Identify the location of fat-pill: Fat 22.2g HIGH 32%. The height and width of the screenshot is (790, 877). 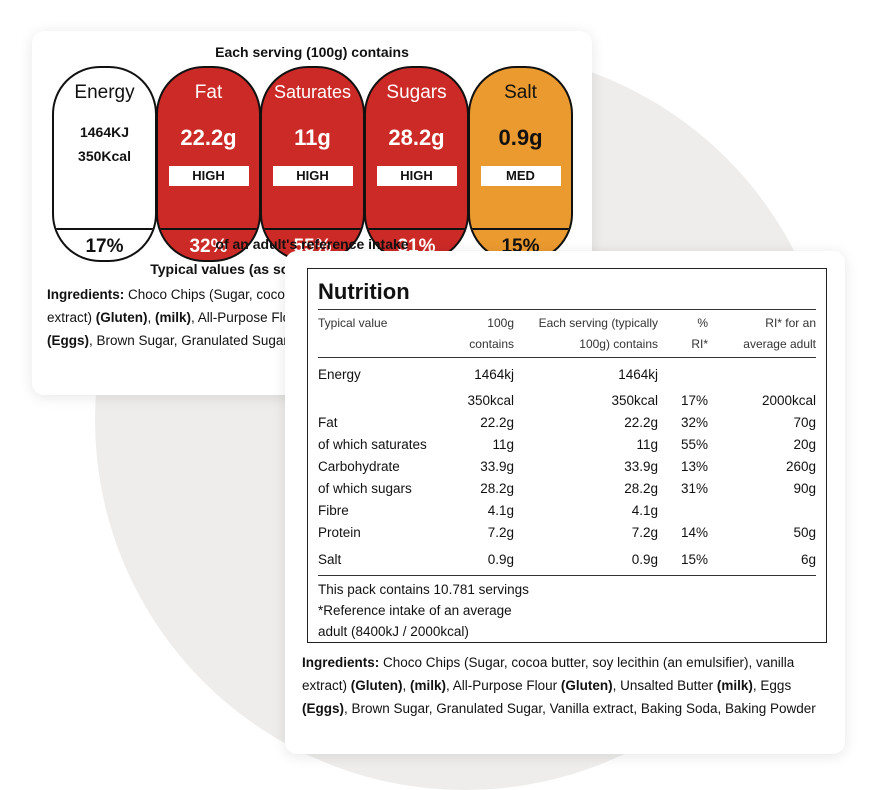
(208, 164).